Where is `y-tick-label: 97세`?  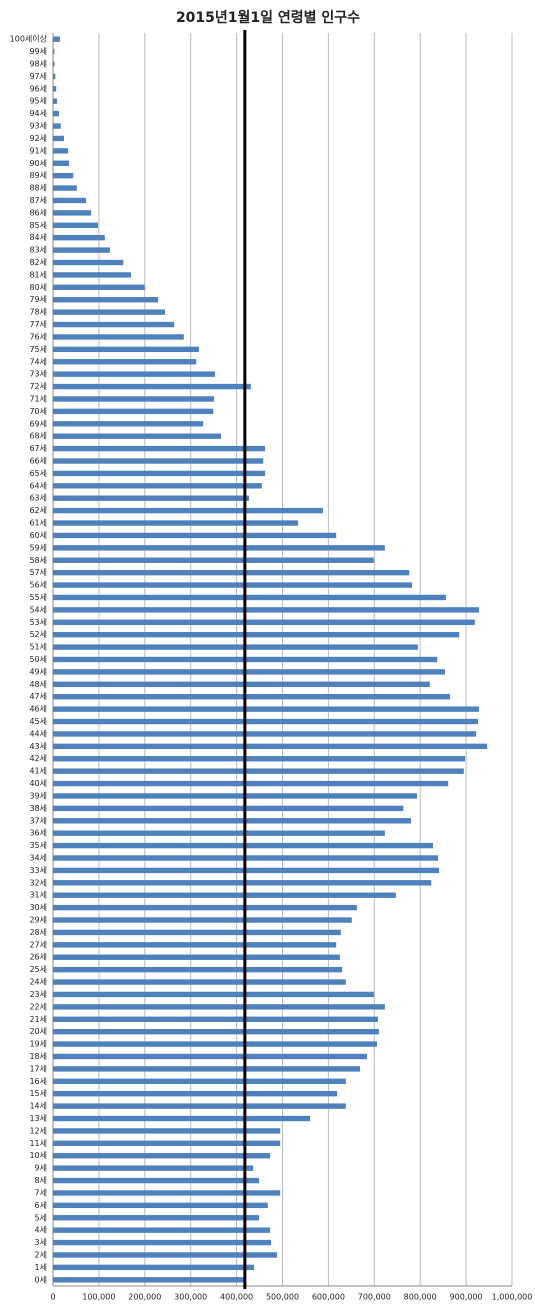
y-tick-label: 97세 is located at coordinates (38, 76).